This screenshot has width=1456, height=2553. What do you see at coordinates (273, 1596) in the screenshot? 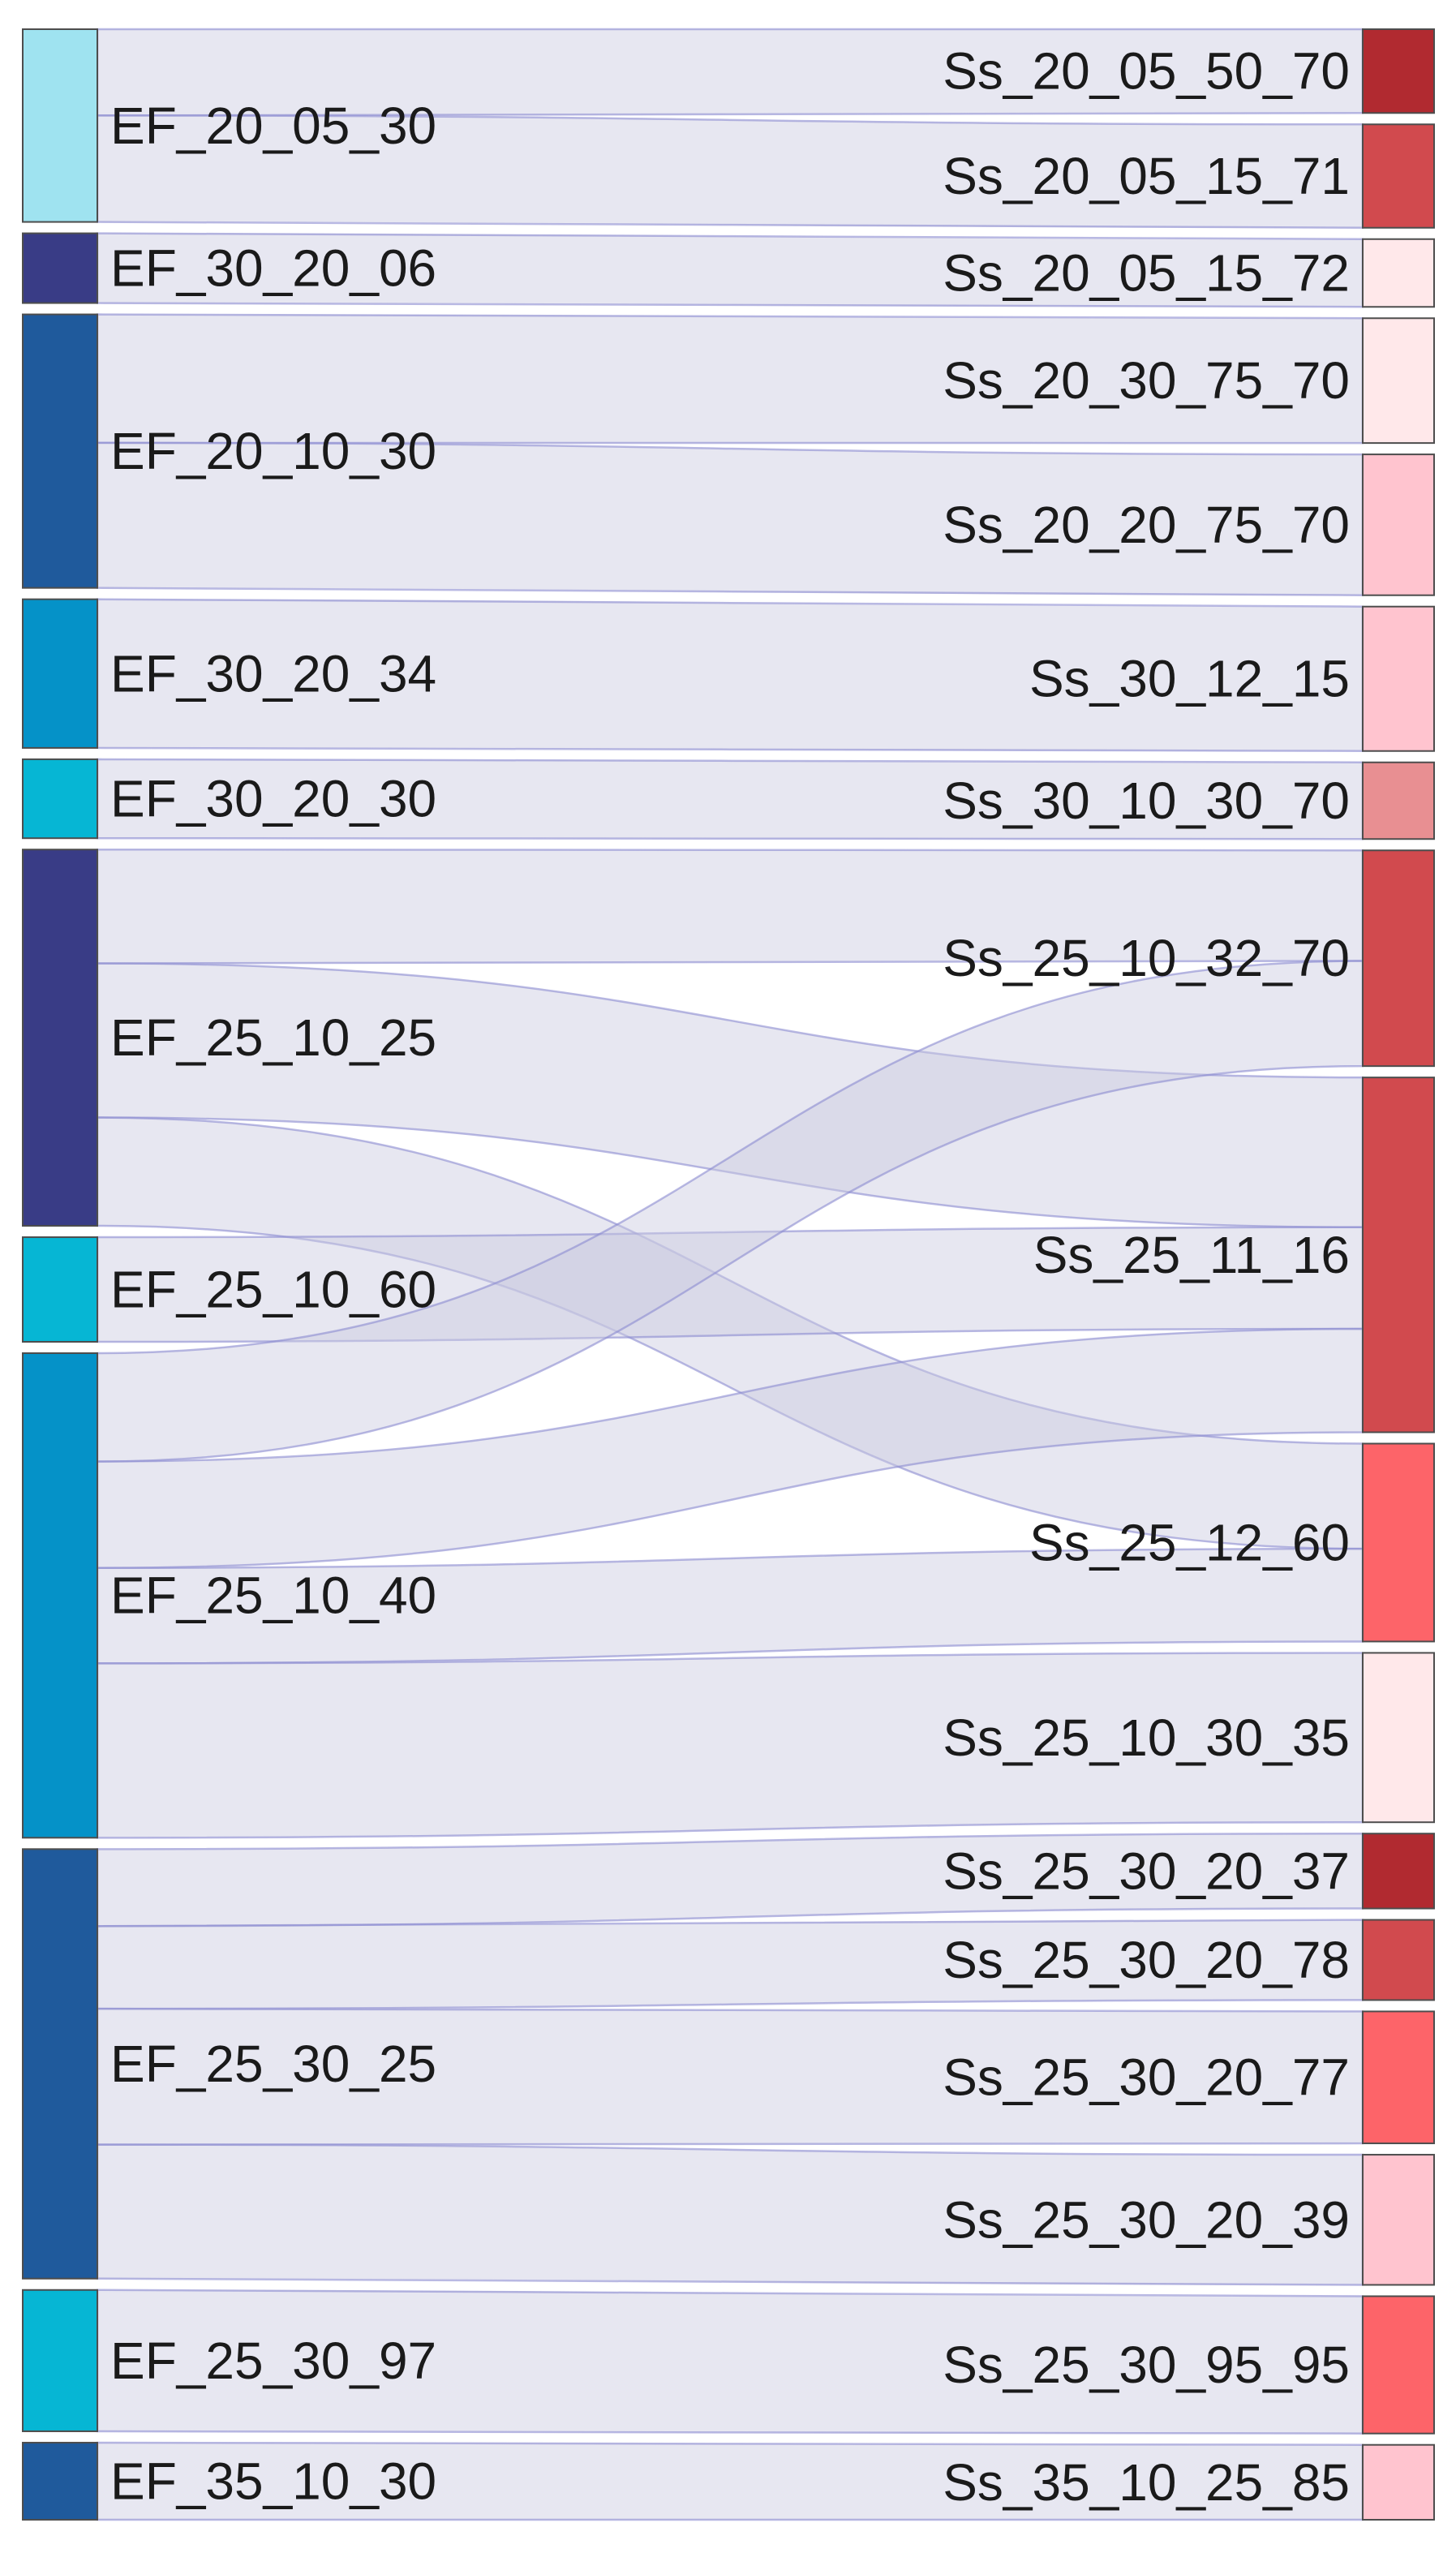
I see `source-label-ef-25-10-40: EF_25_10_40` at bounding box center [273, 1596].